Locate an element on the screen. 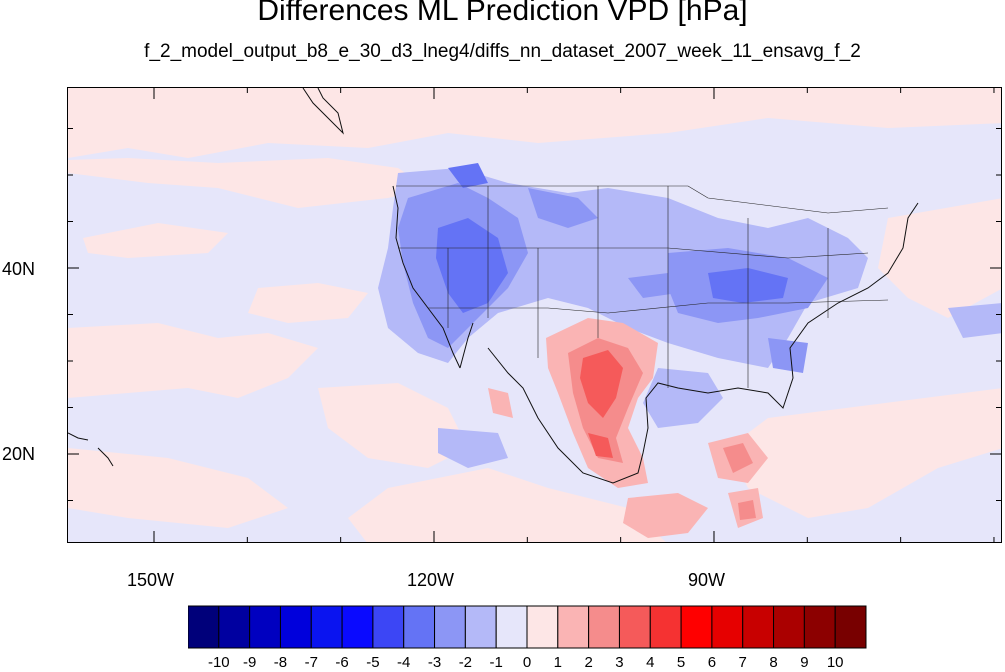 The image size is (1005, 672). colorbar-tick-label: 3 is located at coordinates (619, 662).